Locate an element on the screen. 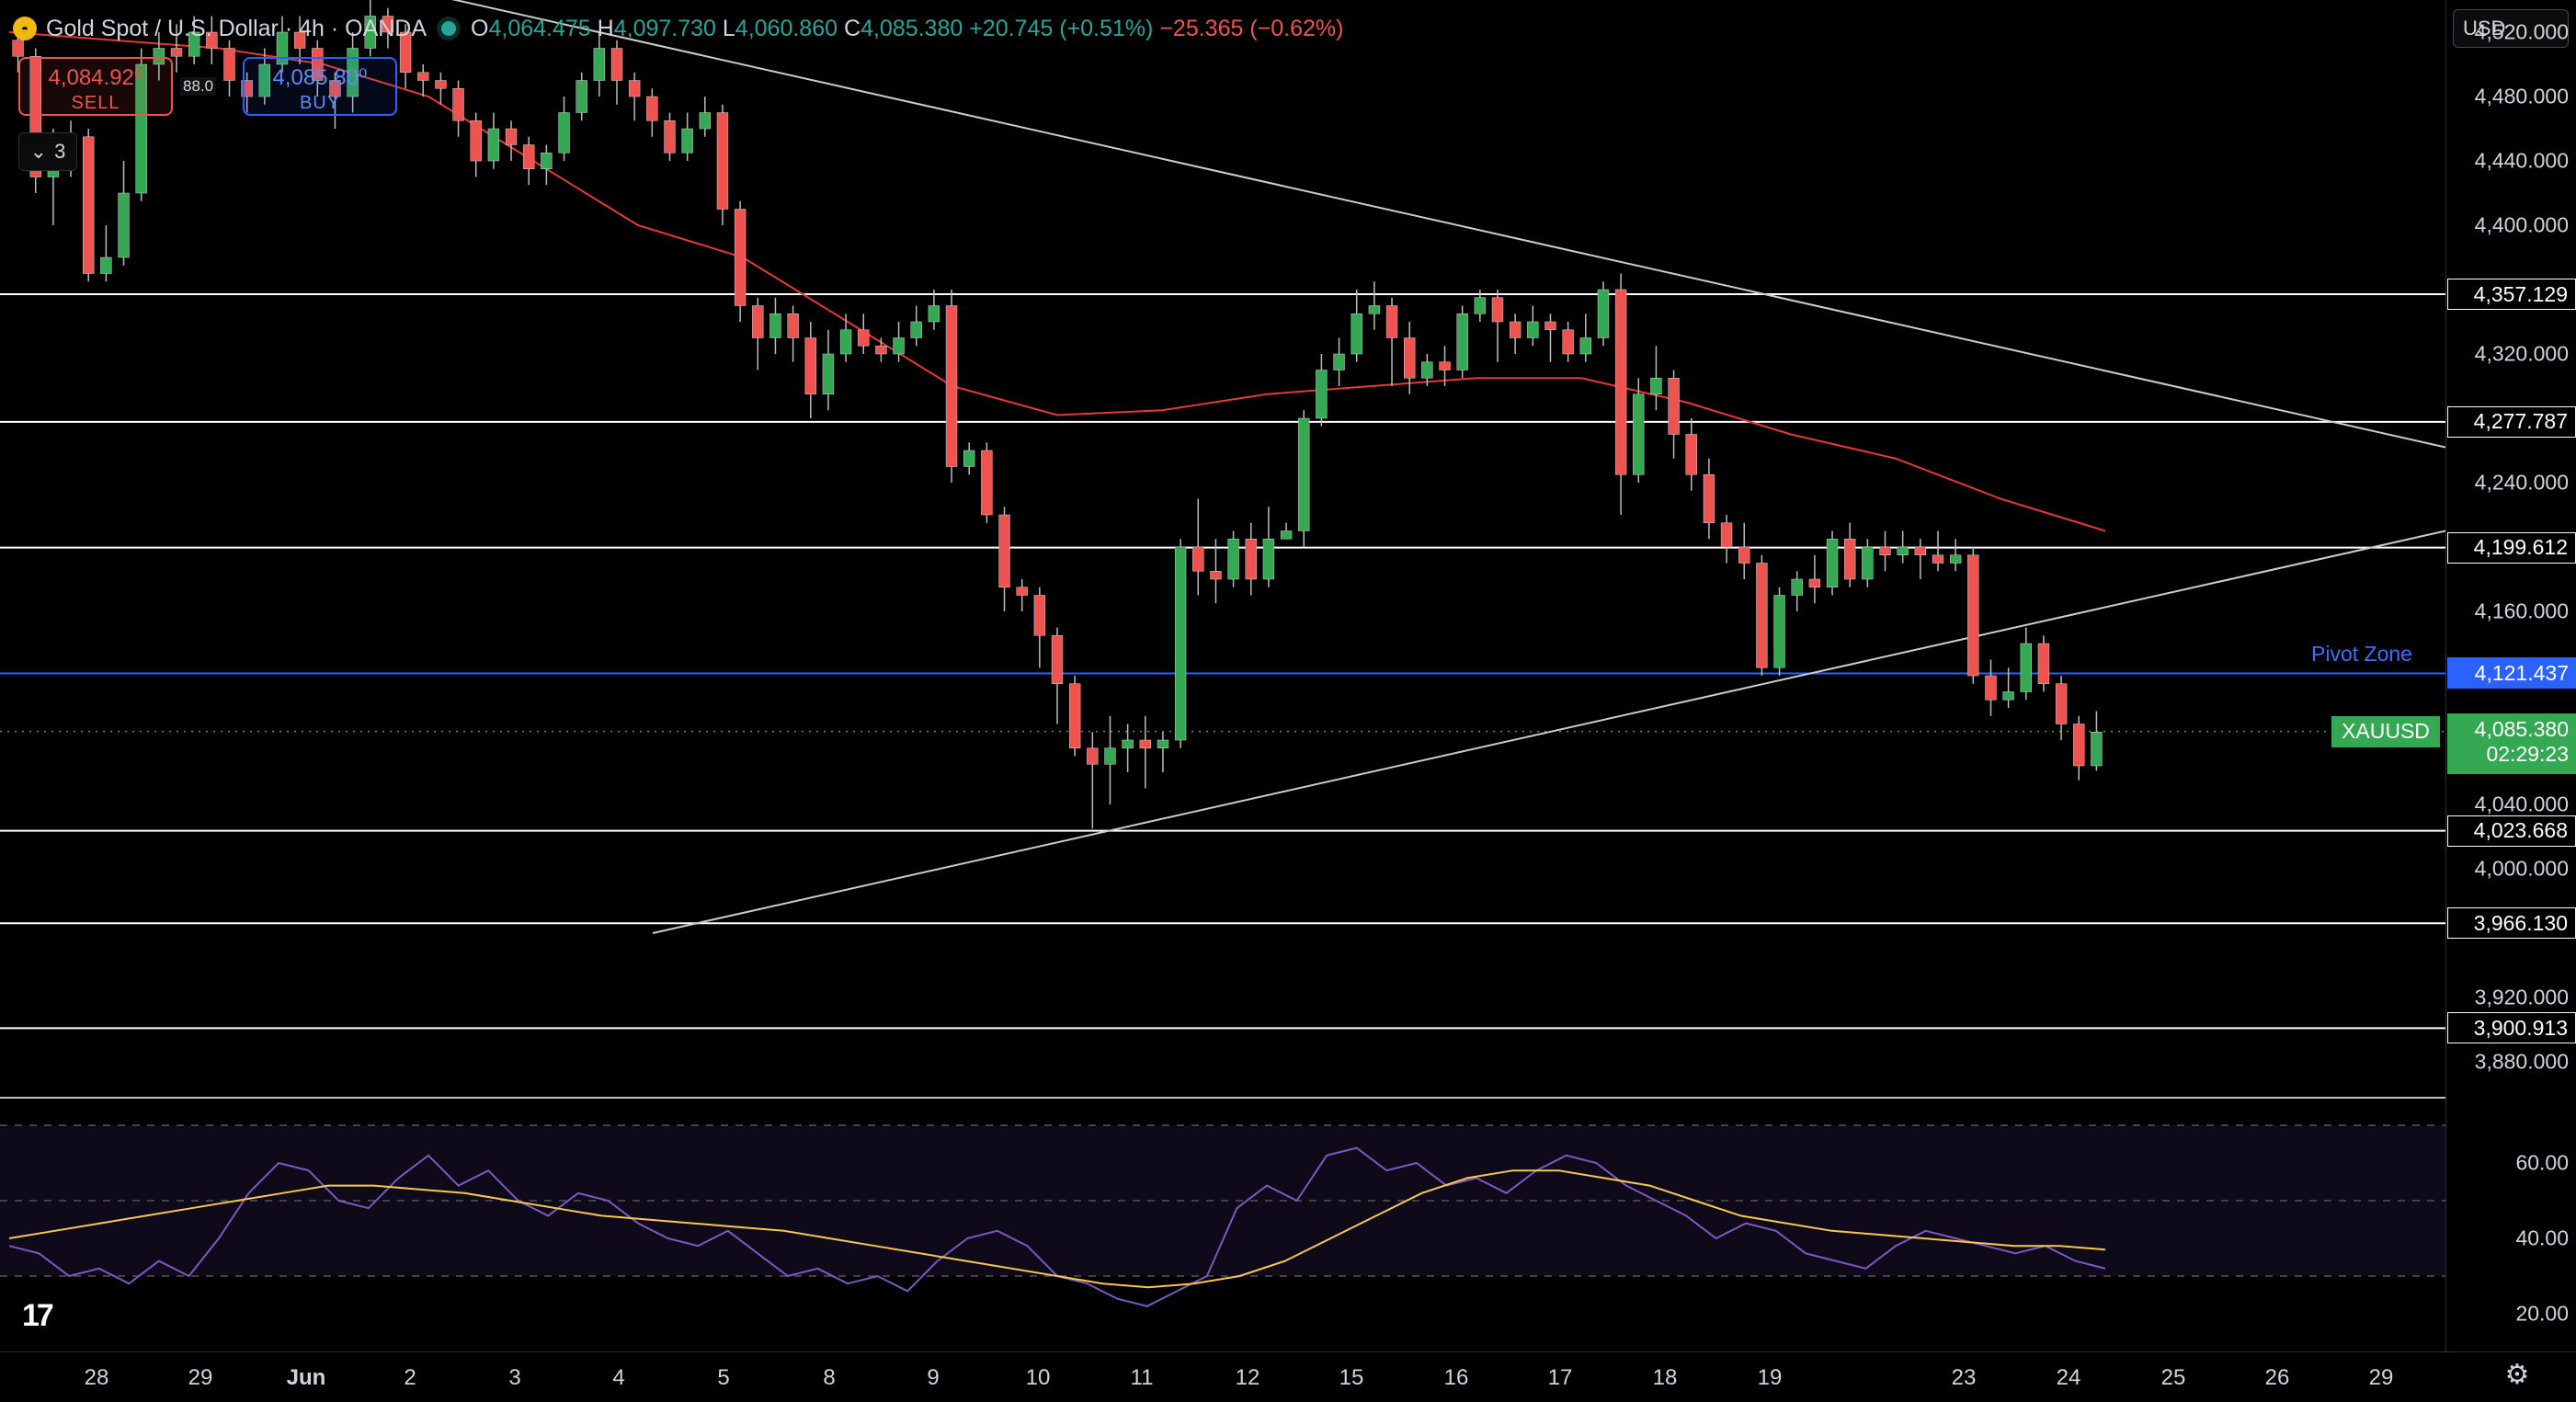  time-tick-label: 25 is located at coordinates (2173, 1377).